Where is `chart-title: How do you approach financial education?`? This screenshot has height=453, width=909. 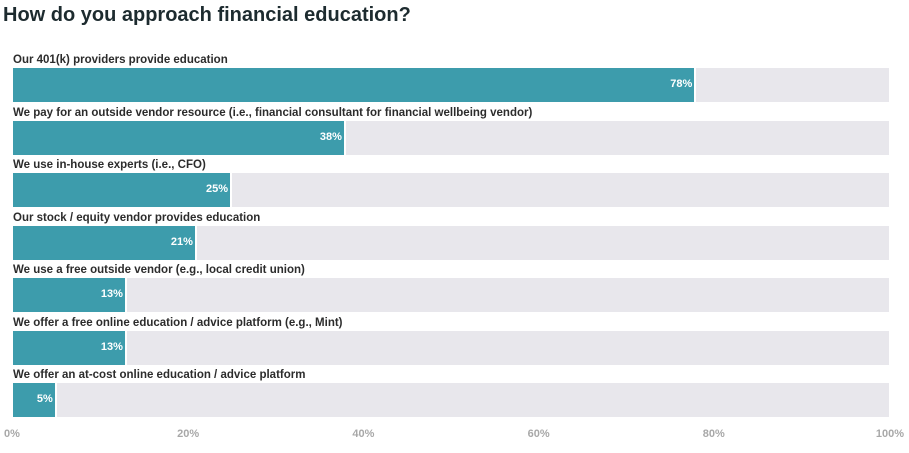 chart-title: How do you approach financial education? is located at coordinates (207, 15).